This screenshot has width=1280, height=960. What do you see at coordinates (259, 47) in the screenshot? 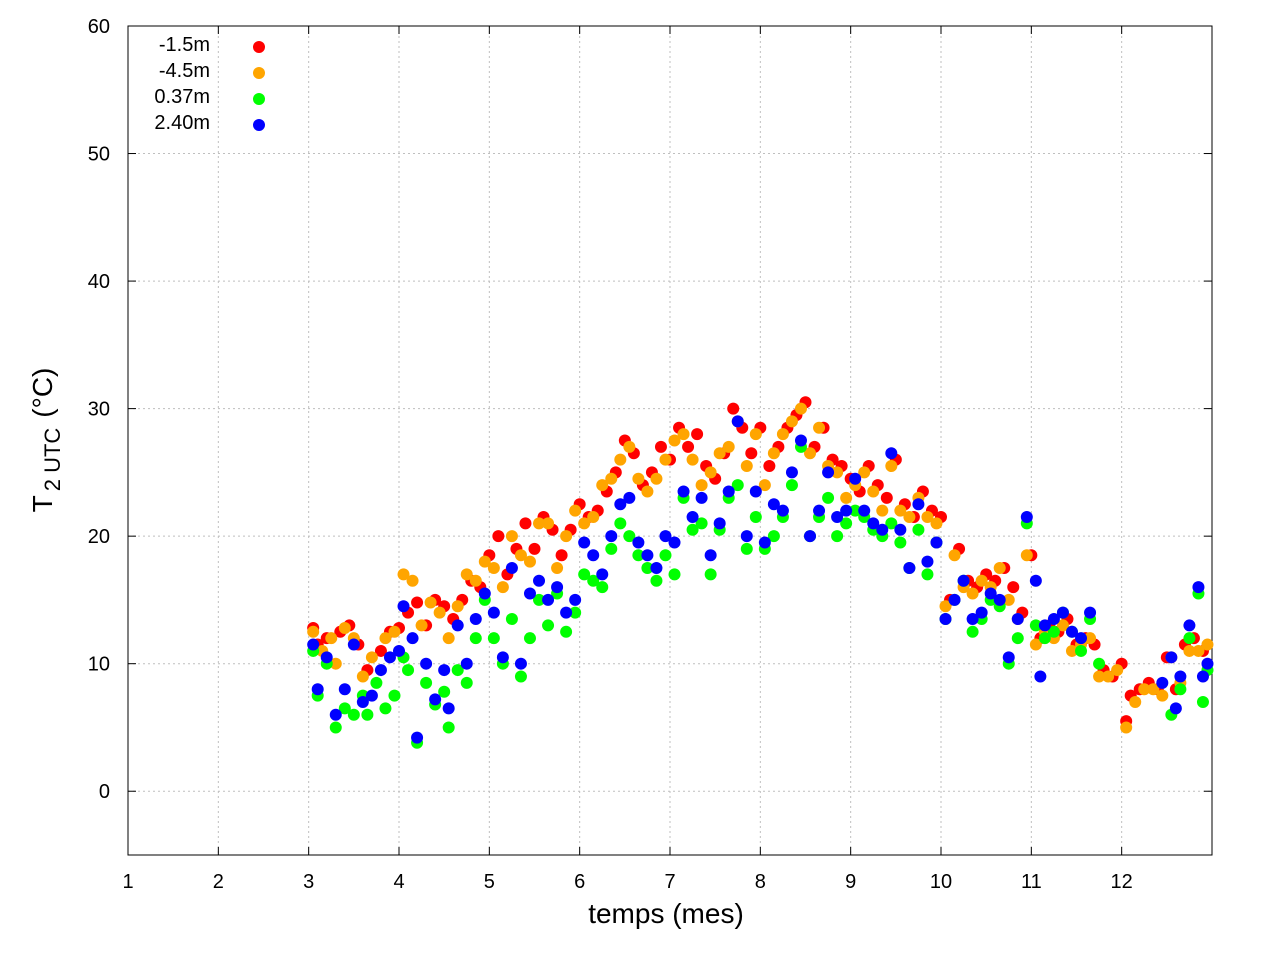
I see `legend-marker` at bounding box center [259, 47].